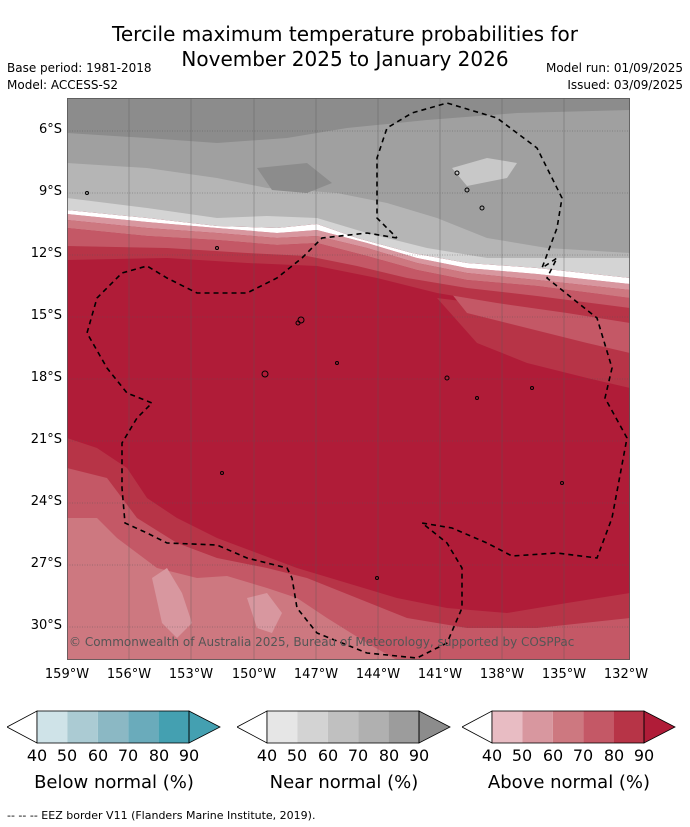  Describe the element at coordinates (46, 625) in the screenshot. I see `lat-label: 30°S` at that location.